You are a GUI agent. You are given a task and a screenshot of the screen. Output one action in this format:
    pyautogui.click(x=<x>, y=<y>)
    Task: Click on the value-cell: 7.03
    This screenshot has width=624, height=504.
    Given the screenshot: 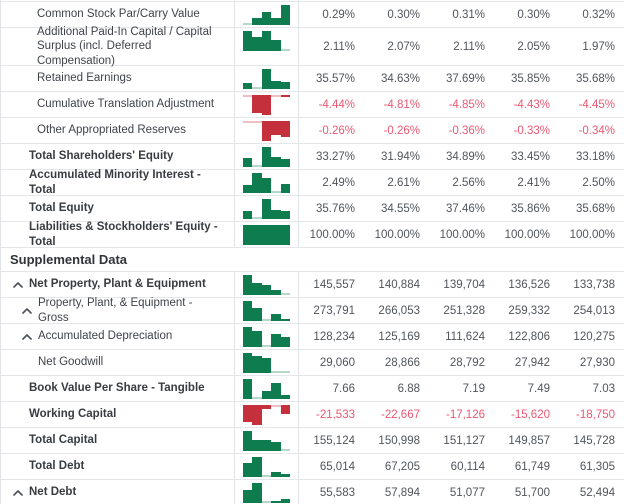 What is the action you would take?
    pyautogui.click(x=603, y=388)
    